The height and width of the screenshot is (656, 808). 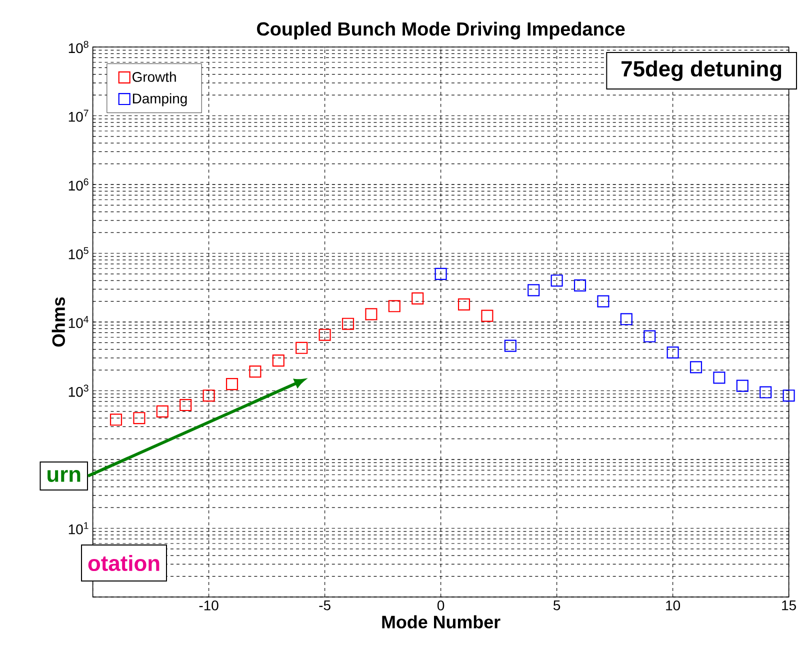 What do you see at coordinates (324, 605) in the screenshot?
I see `x-tick-label: -5` at bounding box center [324, 605].